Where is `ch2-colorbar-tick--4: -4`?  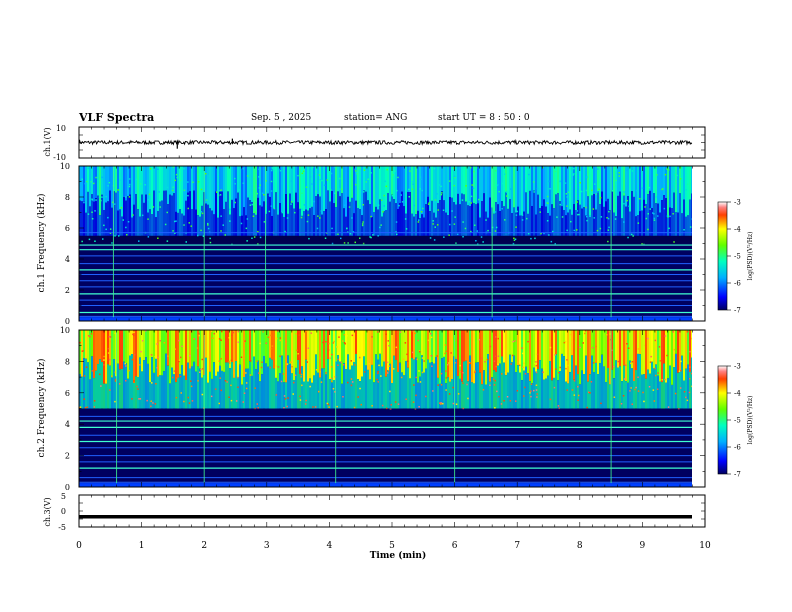
ch2-colorbar-tick--4: -4 is located at coordinates (737, 394).